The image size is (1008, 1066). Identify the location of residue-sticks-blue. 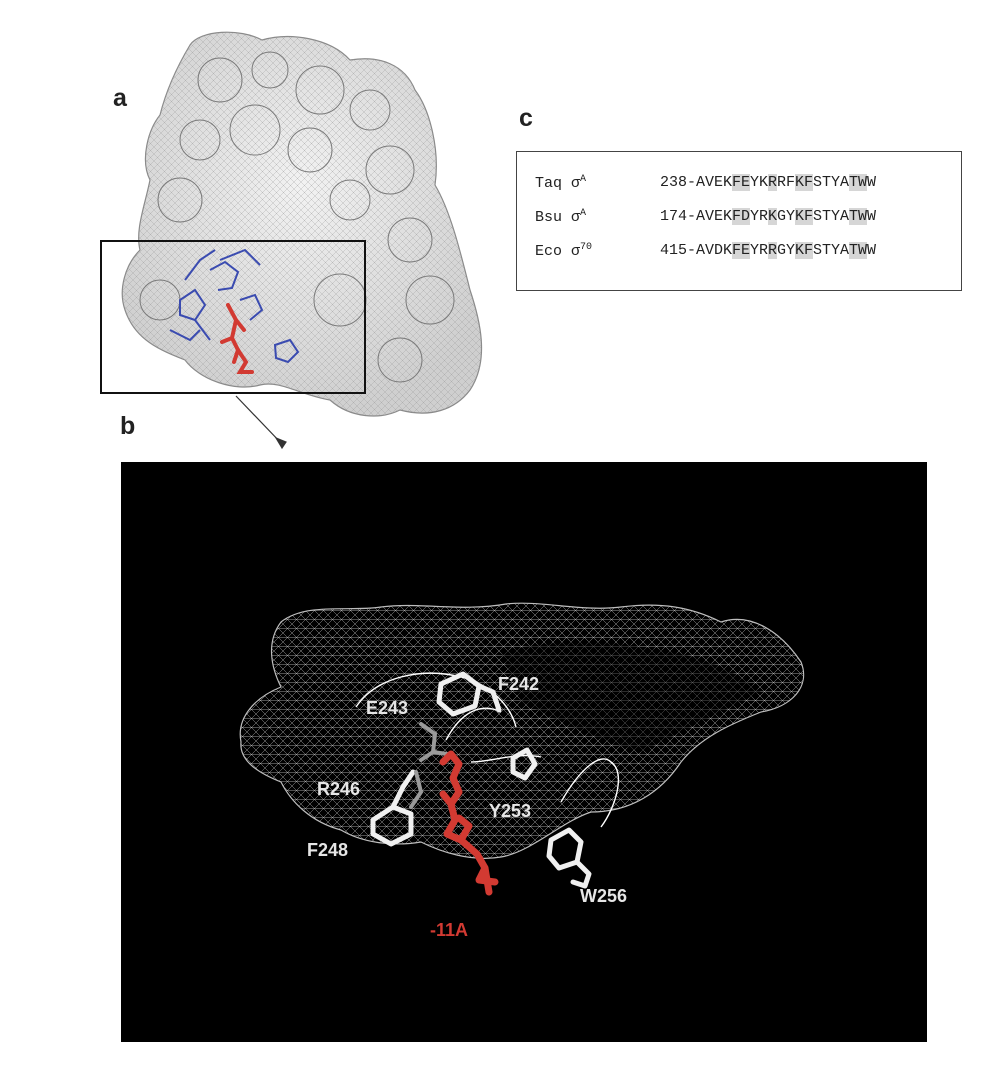
(234, 306).